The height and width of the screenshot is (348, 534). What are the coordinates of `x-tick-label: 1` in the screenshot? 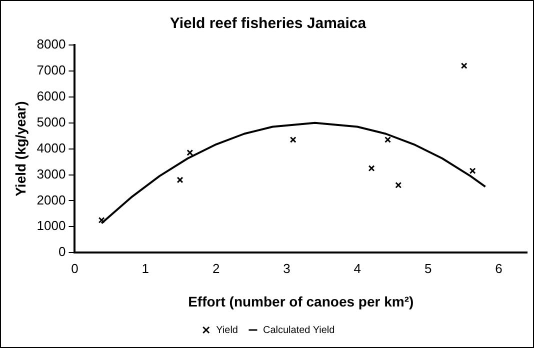 It's located at (146, 268).